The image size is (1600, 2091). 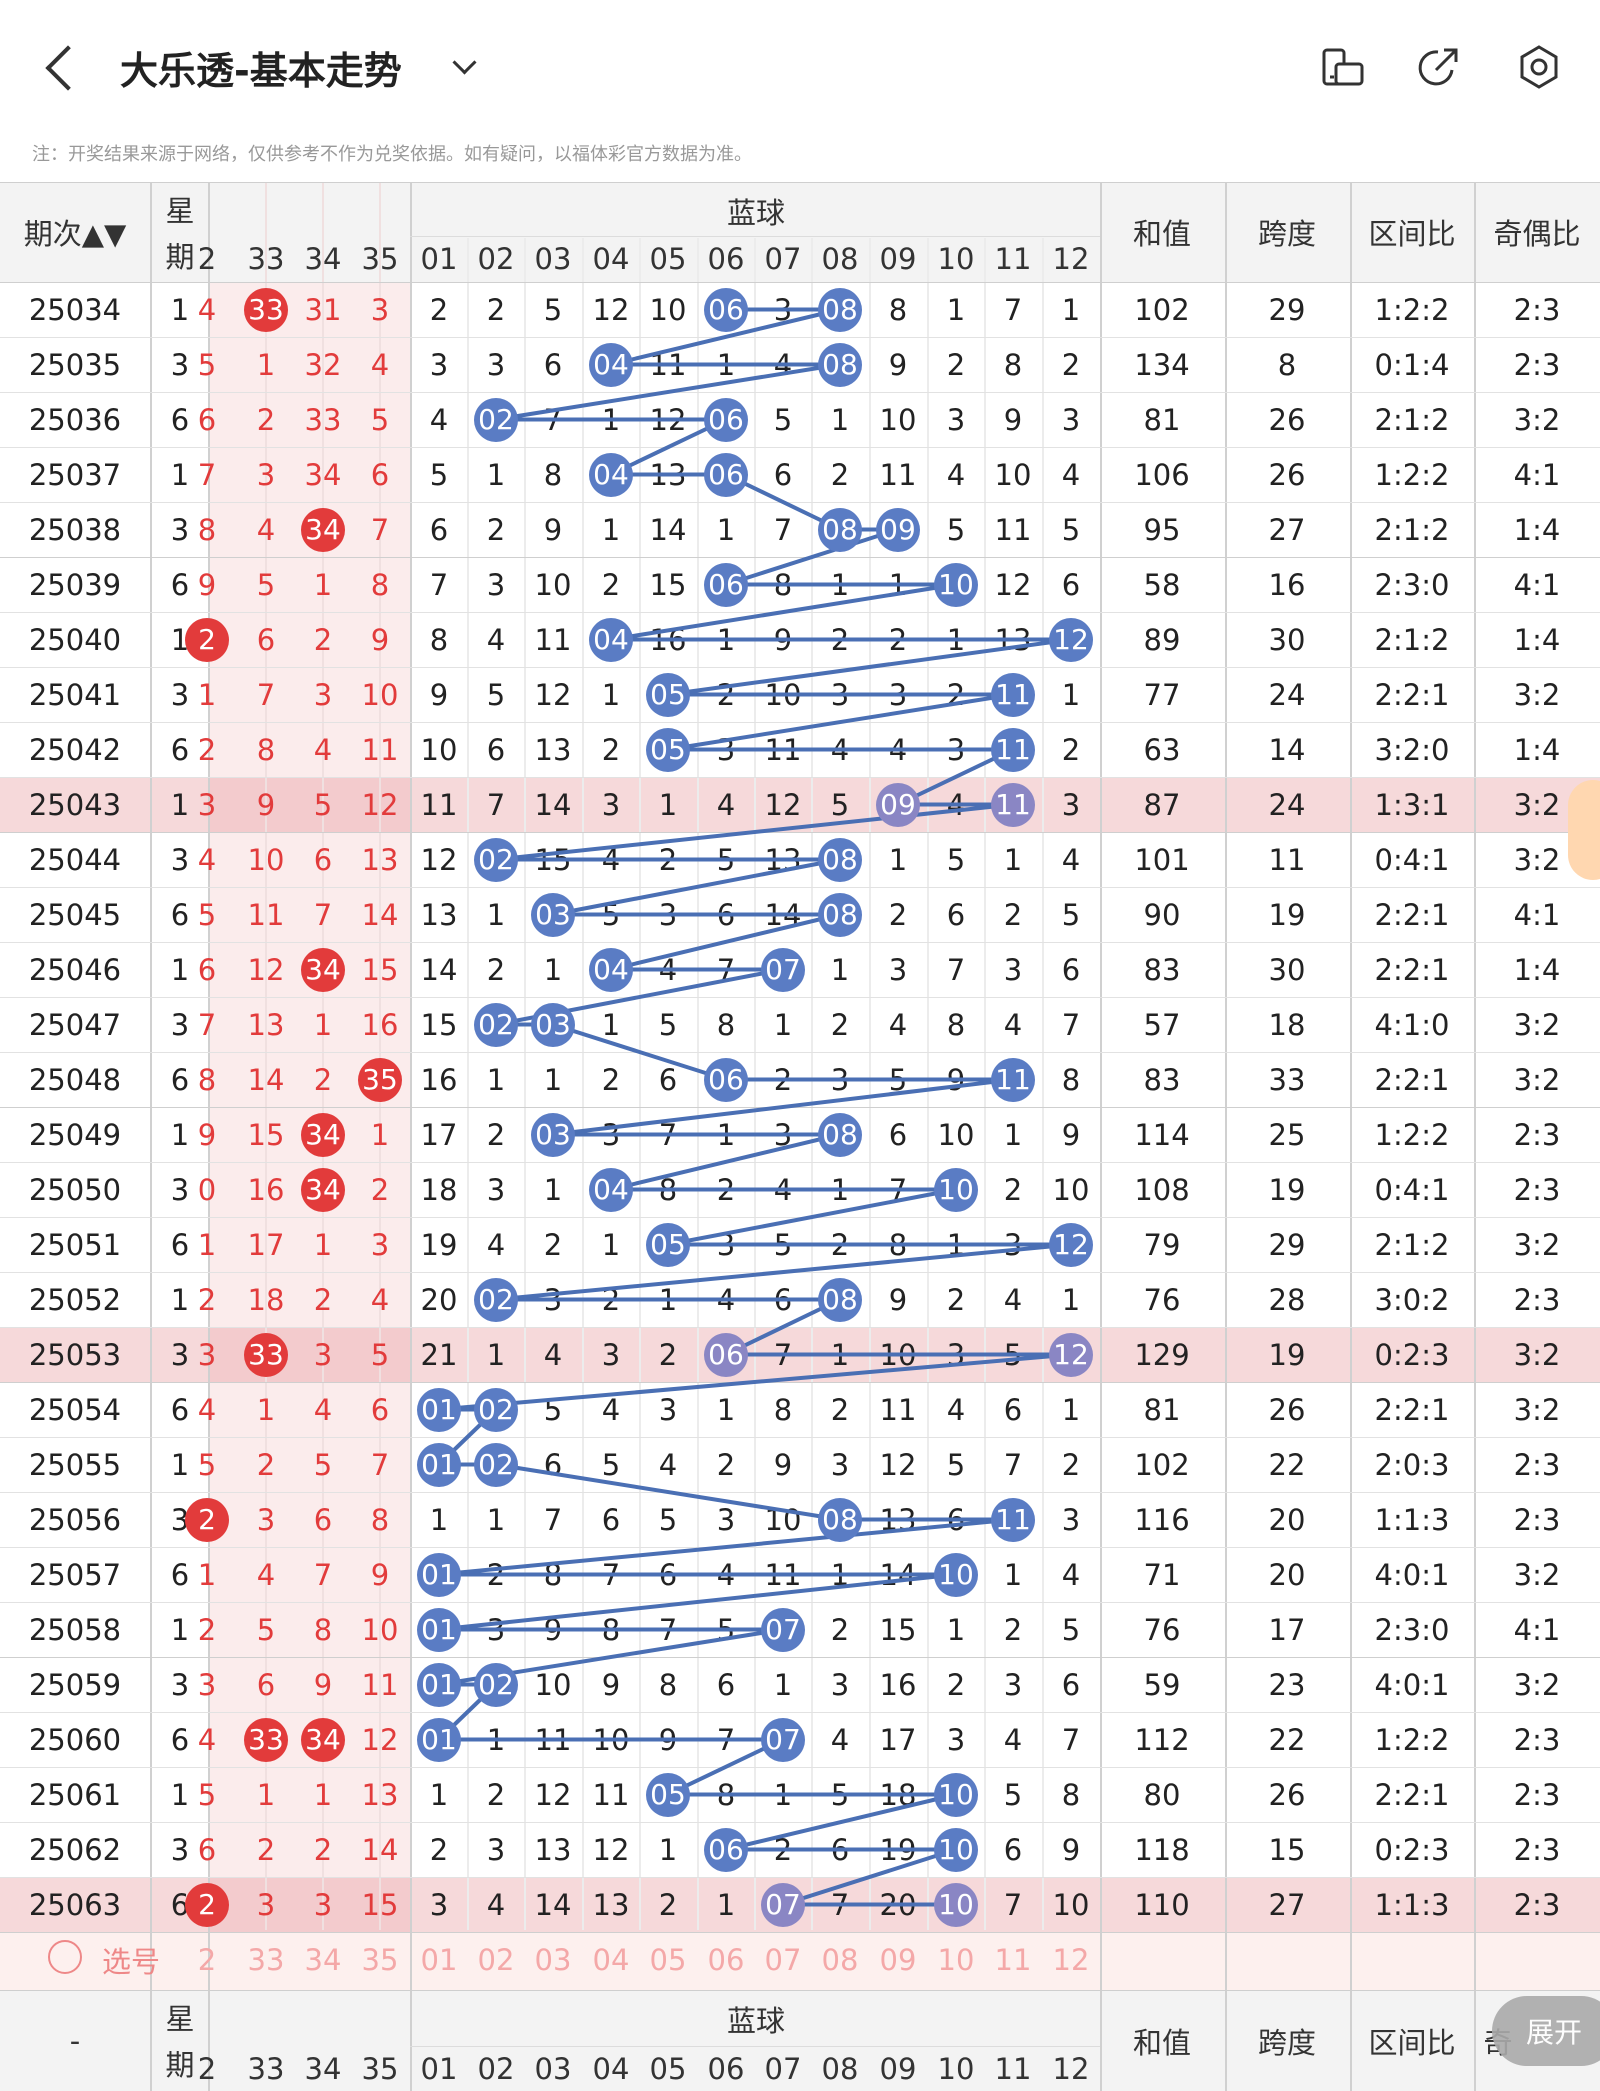 What do you see at coordinates (898, 1519) in the screenshot?
I see `blue-miss-count: 13` at bounding box center [898, 1519].